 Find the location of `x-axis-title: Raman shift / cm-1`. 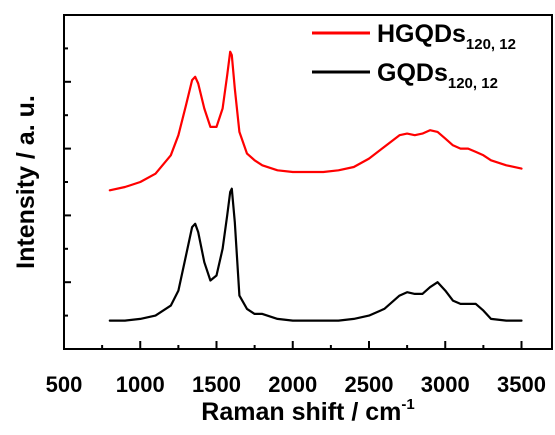

x-axis-title: Raman shift / cm-1 is located at coordinates (307, 411).